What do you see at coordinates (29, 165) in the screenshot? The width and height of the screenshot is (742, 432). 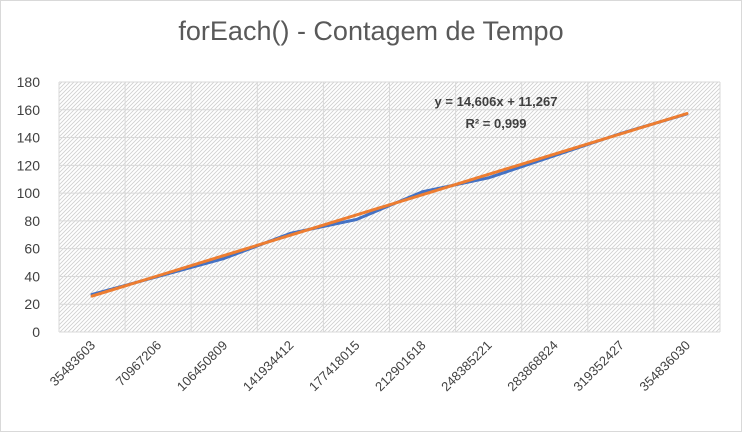 I see `y-tick-label: 120` at bounding box center [29, 165].